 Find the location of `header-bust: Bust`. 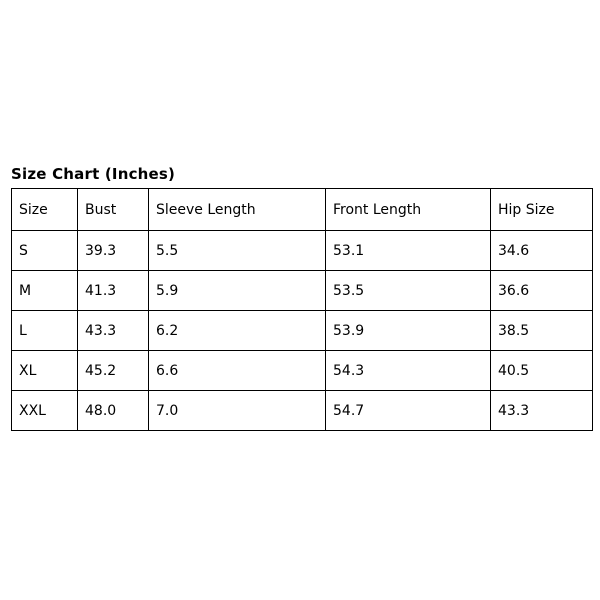

header-bust: Bust is located at coordinates (113, 209).